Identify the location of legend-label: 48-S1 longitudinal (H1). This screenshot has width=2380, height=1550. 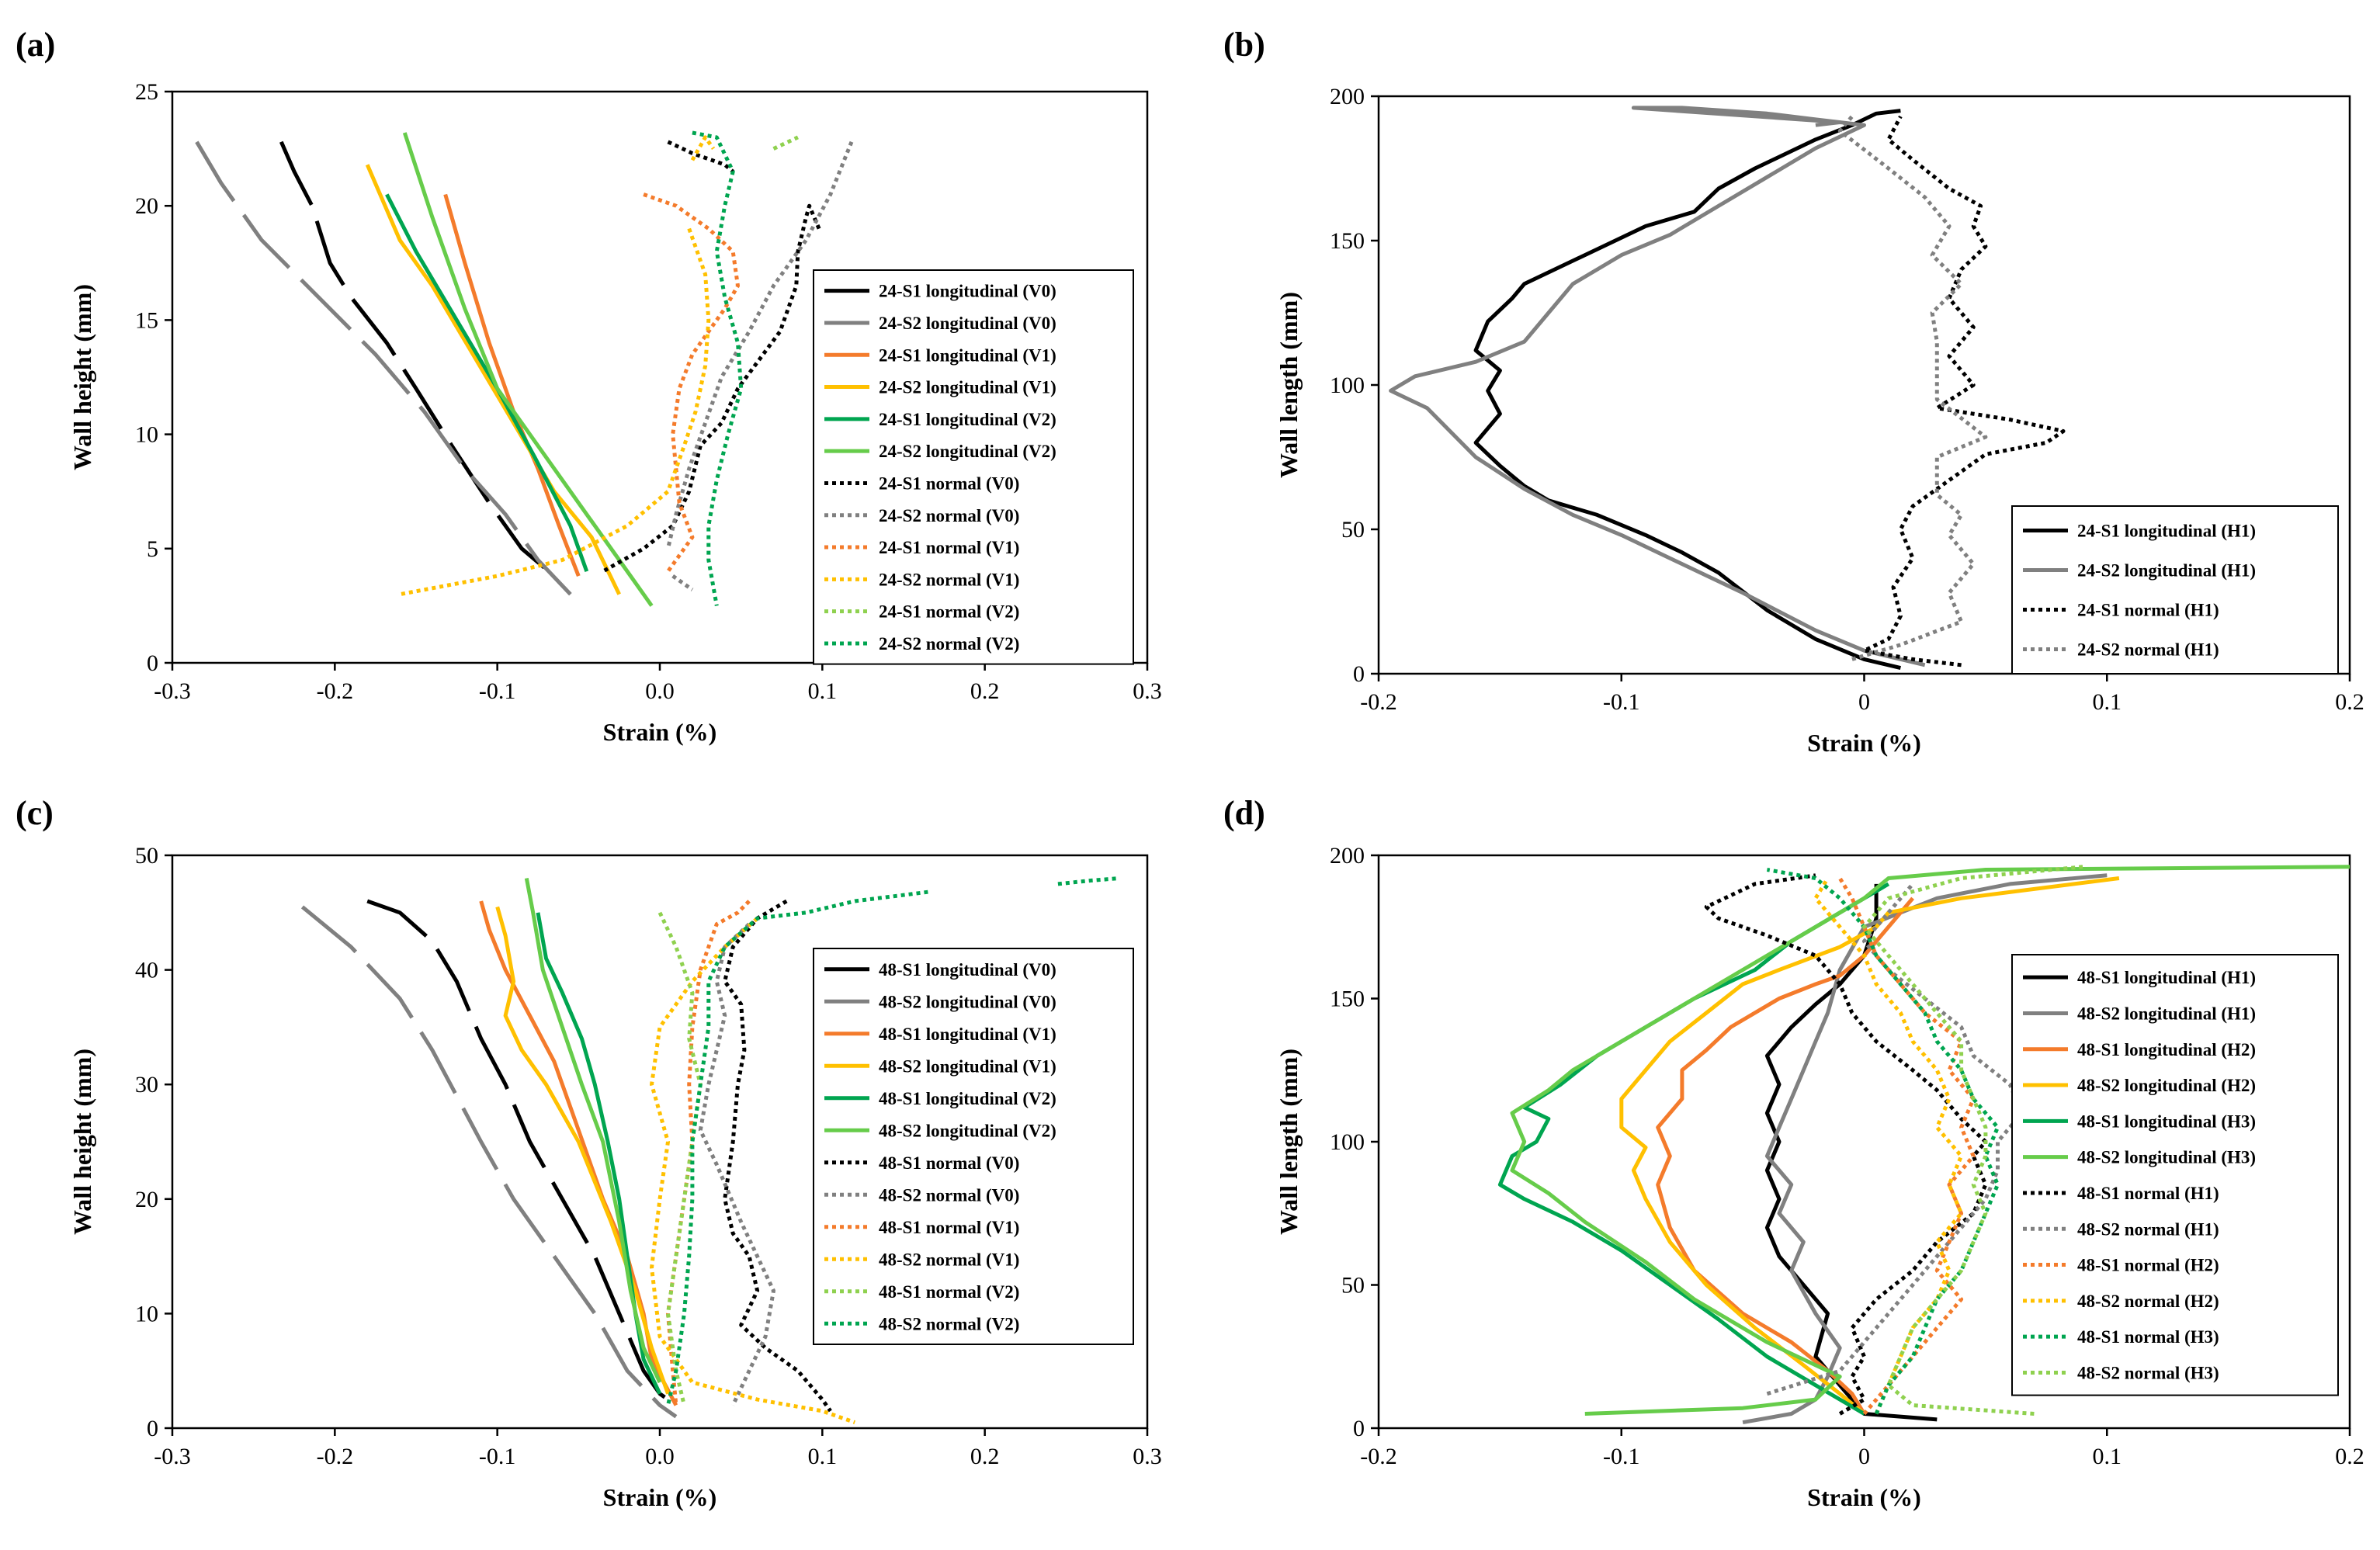
(2166, 977).